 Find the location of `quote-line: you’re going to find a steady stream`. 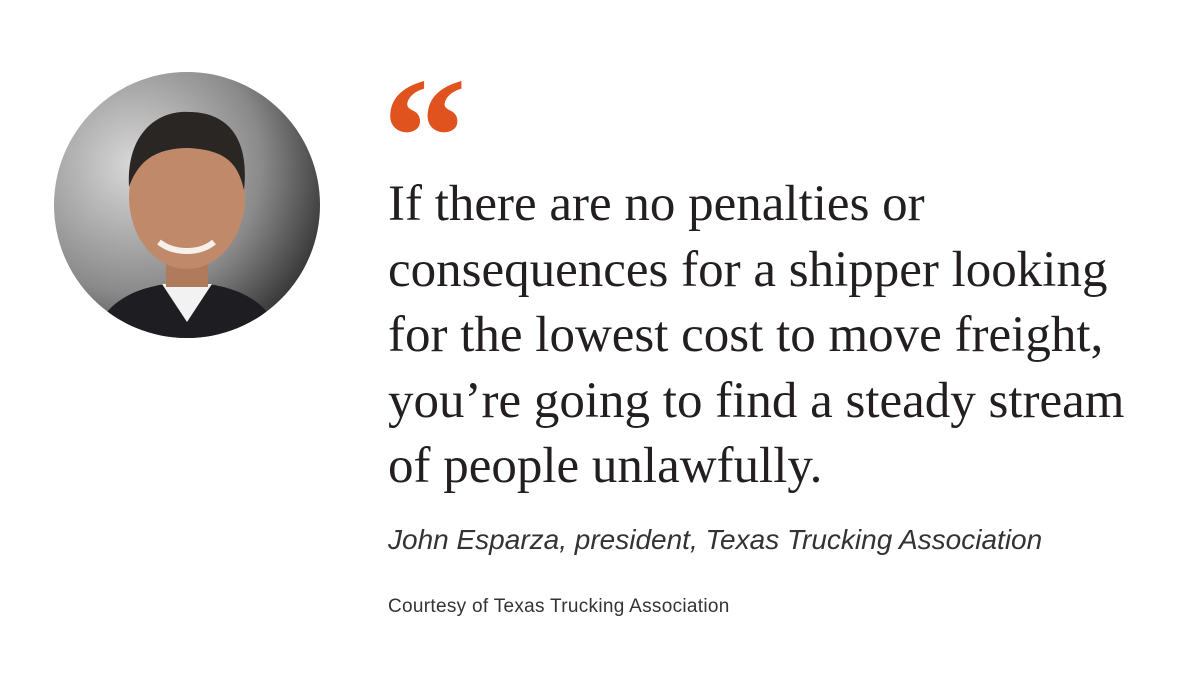

quote-line: you’re going to find a steady stream is located at coordinates (756, 400).